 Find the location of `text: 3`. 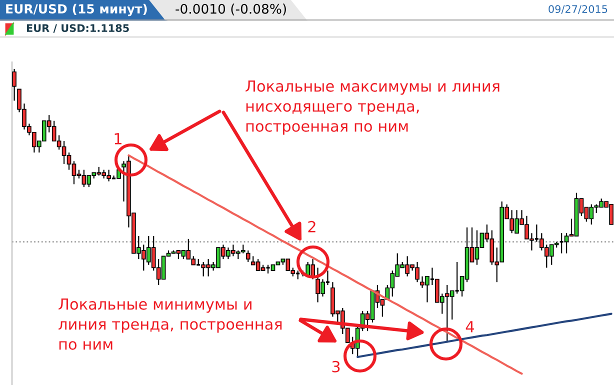

text: 3 is located at coordinates (336, 366).